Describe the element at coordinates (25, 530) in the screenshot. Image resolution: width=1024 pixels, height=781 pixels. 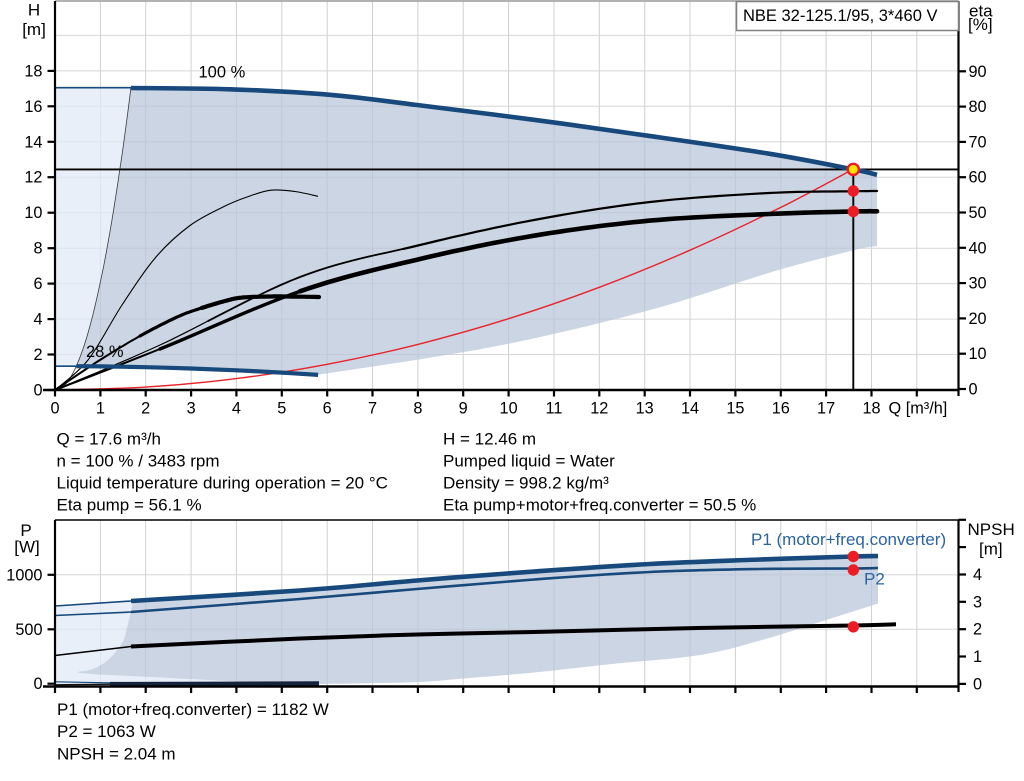
I see `svg-text: P` at that location.